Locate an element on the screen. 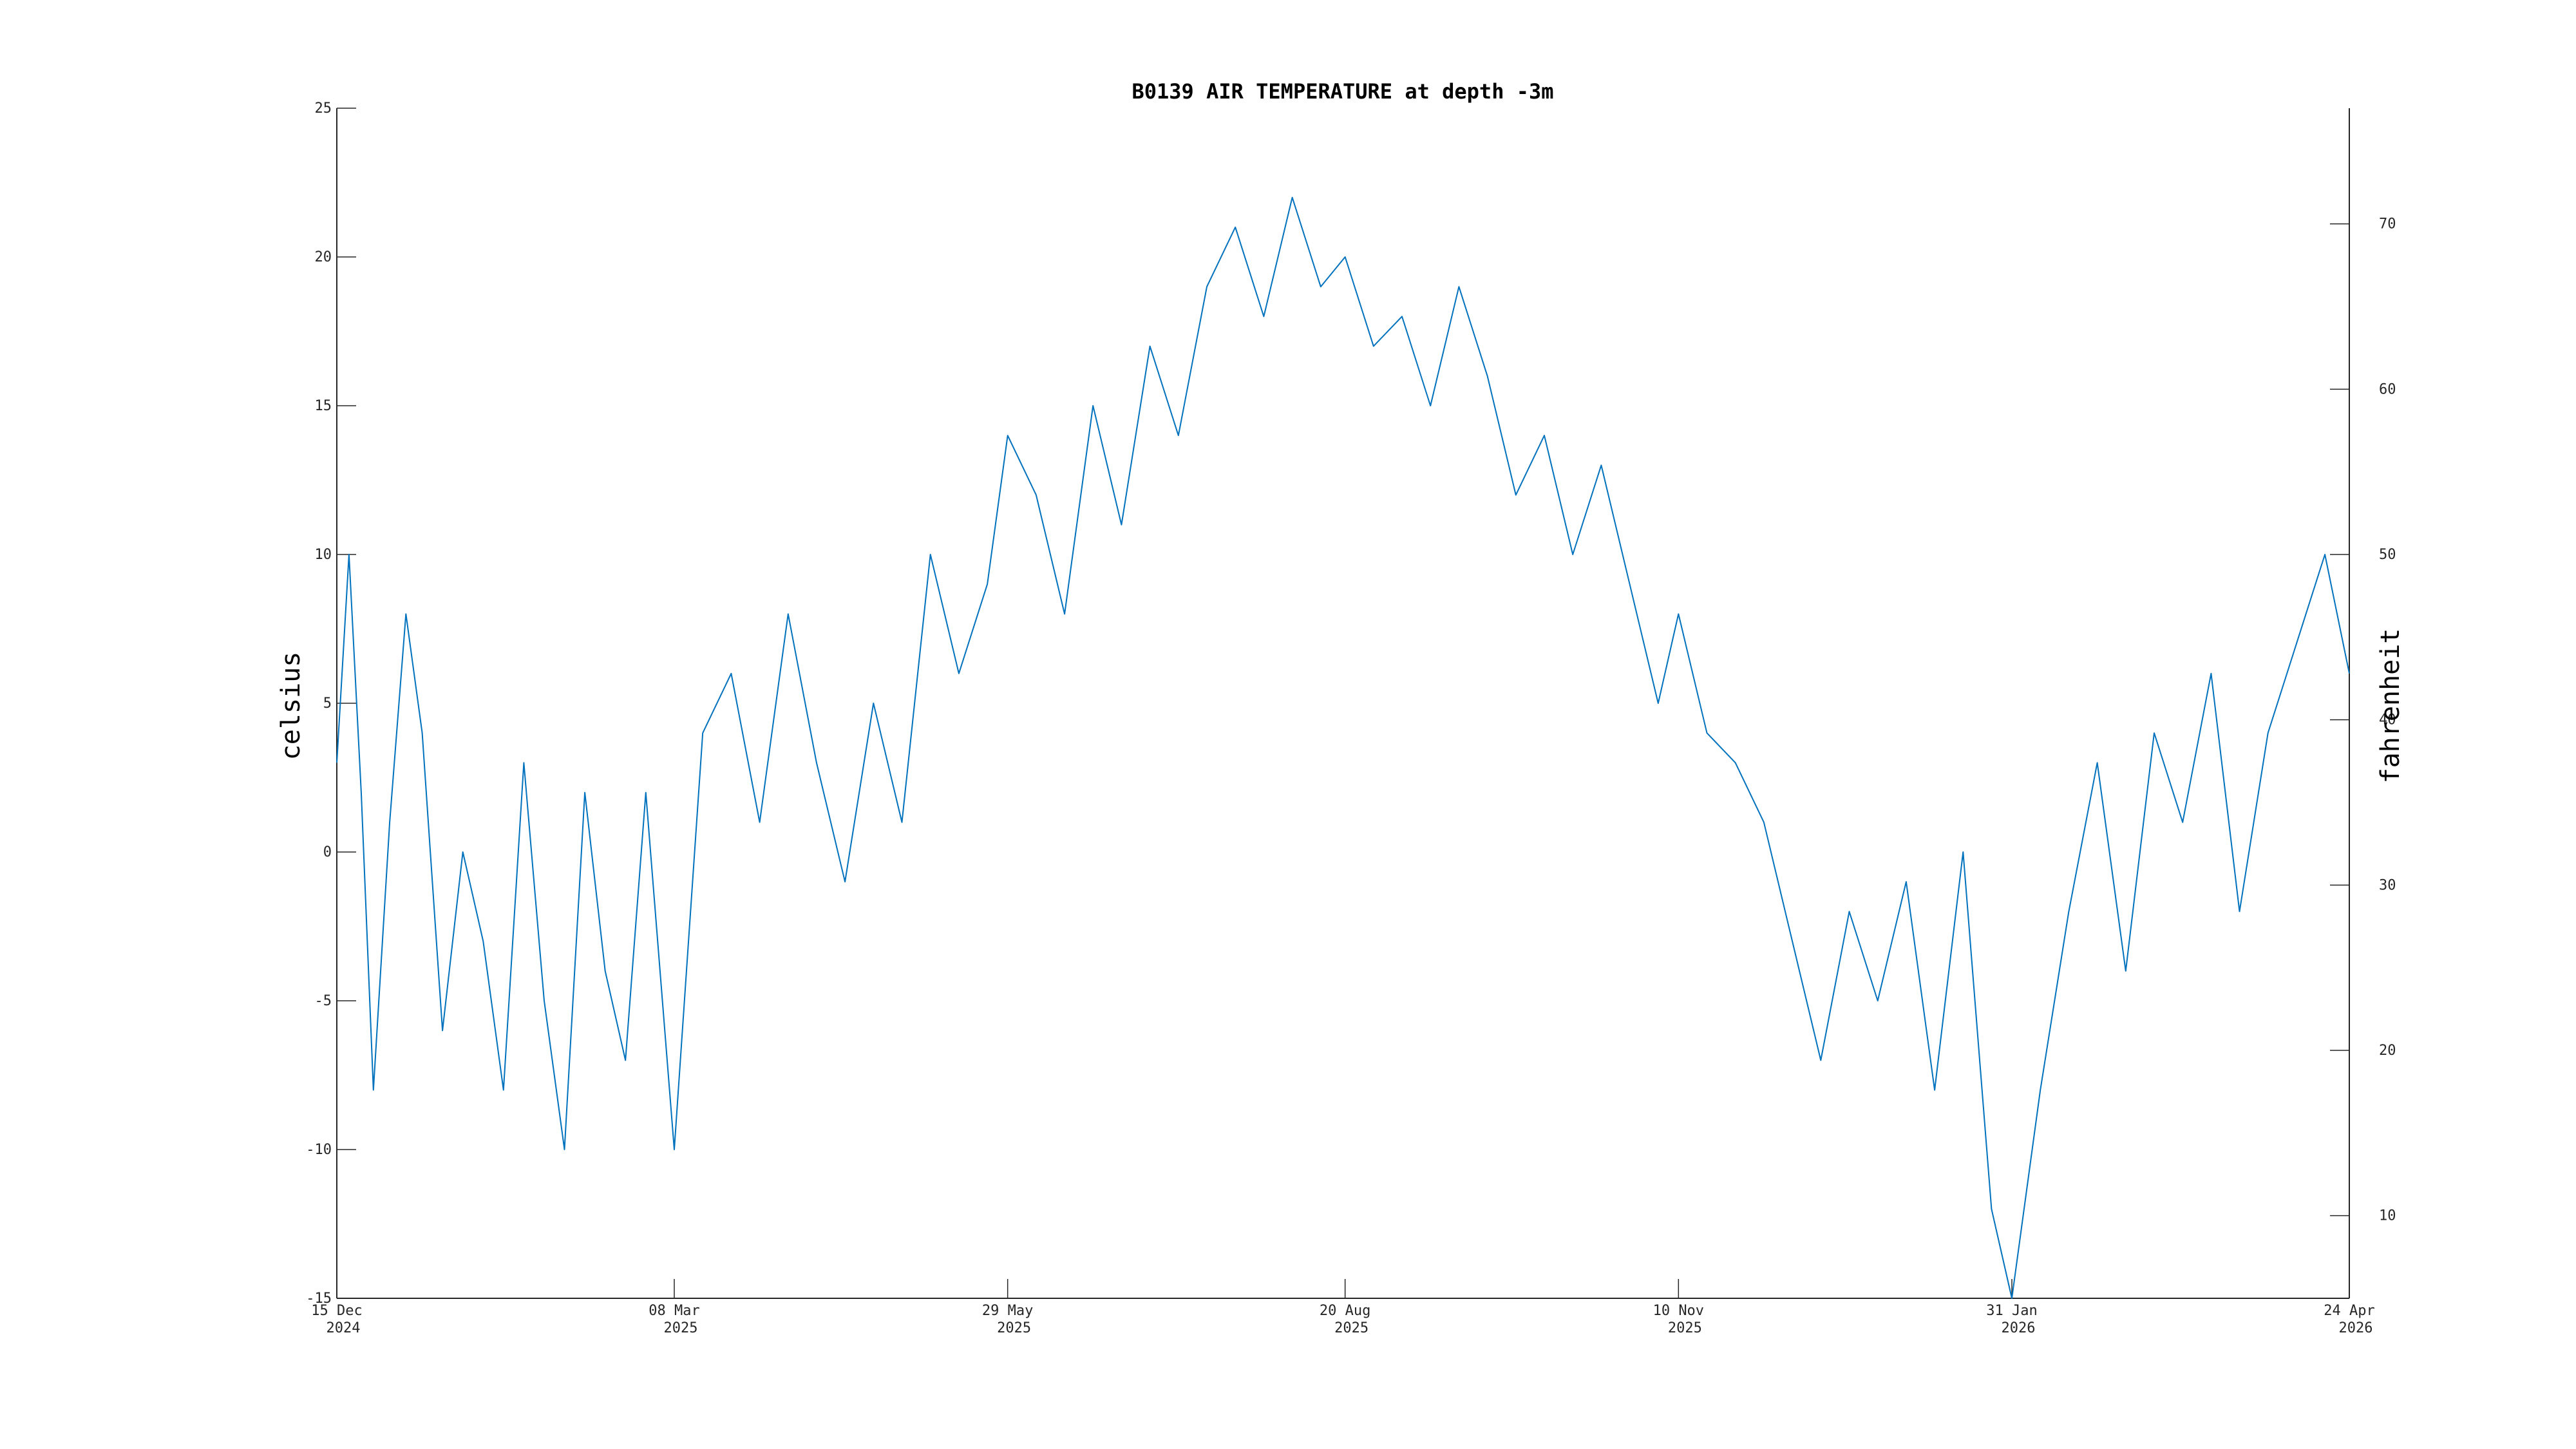 The image size is (2576, 1449). x-tick-label-day: 24 Apr is located at coordinates (2349, 1311).